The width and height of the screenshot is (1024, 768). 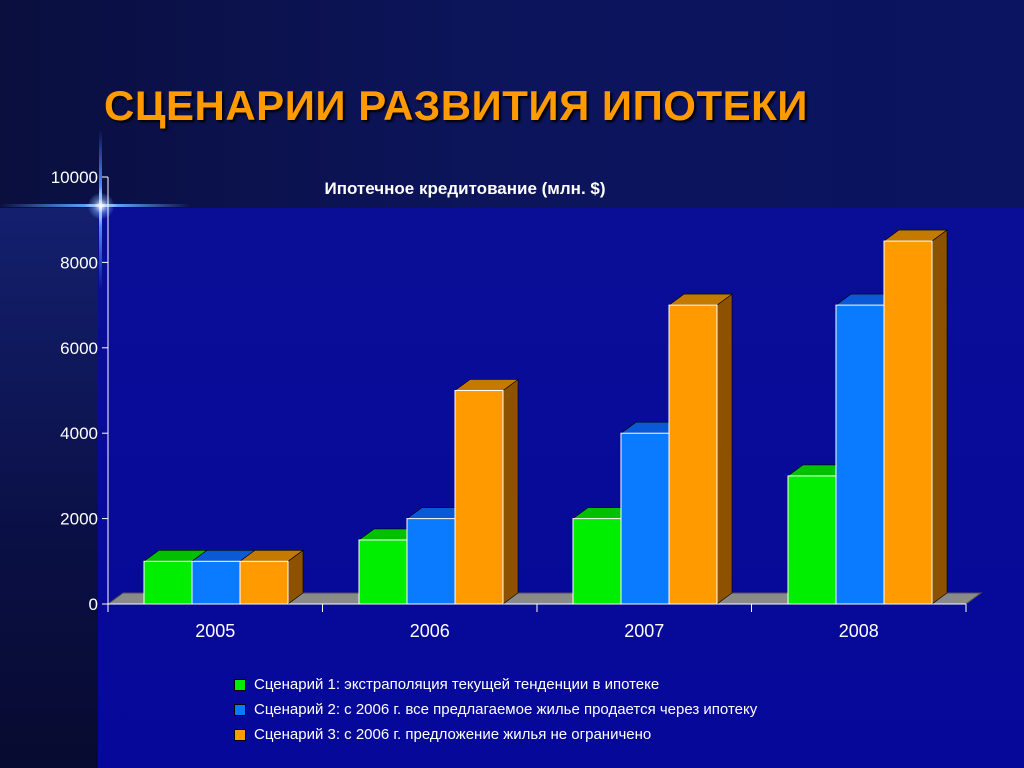 What do you see at coordinates (644, 631) in the screenshot?
I see `x-tick-label: 2007` at bounding box center [644, 631].